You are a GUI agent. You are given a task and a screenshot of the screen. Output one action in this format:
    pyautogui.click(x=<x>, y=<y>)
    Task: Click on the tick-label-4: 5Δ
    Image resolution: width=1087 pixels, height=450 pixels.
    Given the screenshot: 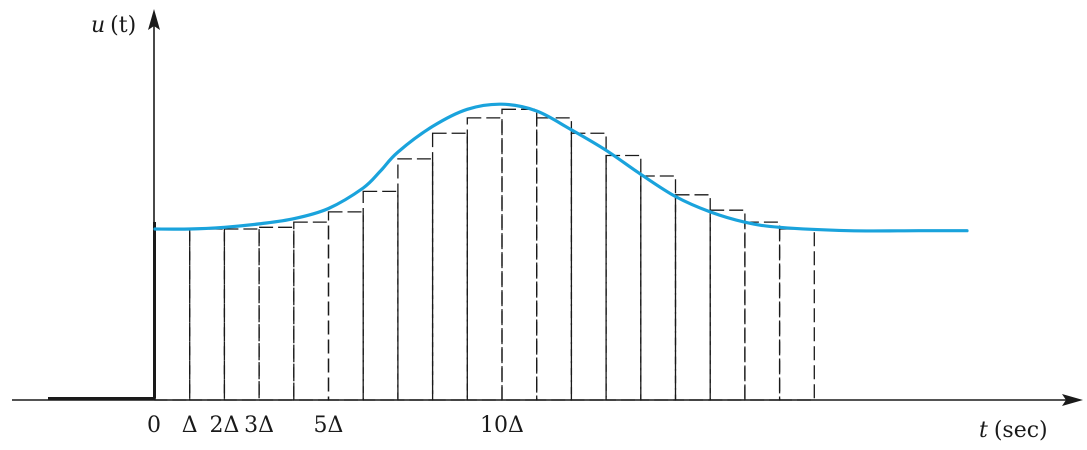 What is the action you would take?
    pyautogui.click(x=329, y=425)
    